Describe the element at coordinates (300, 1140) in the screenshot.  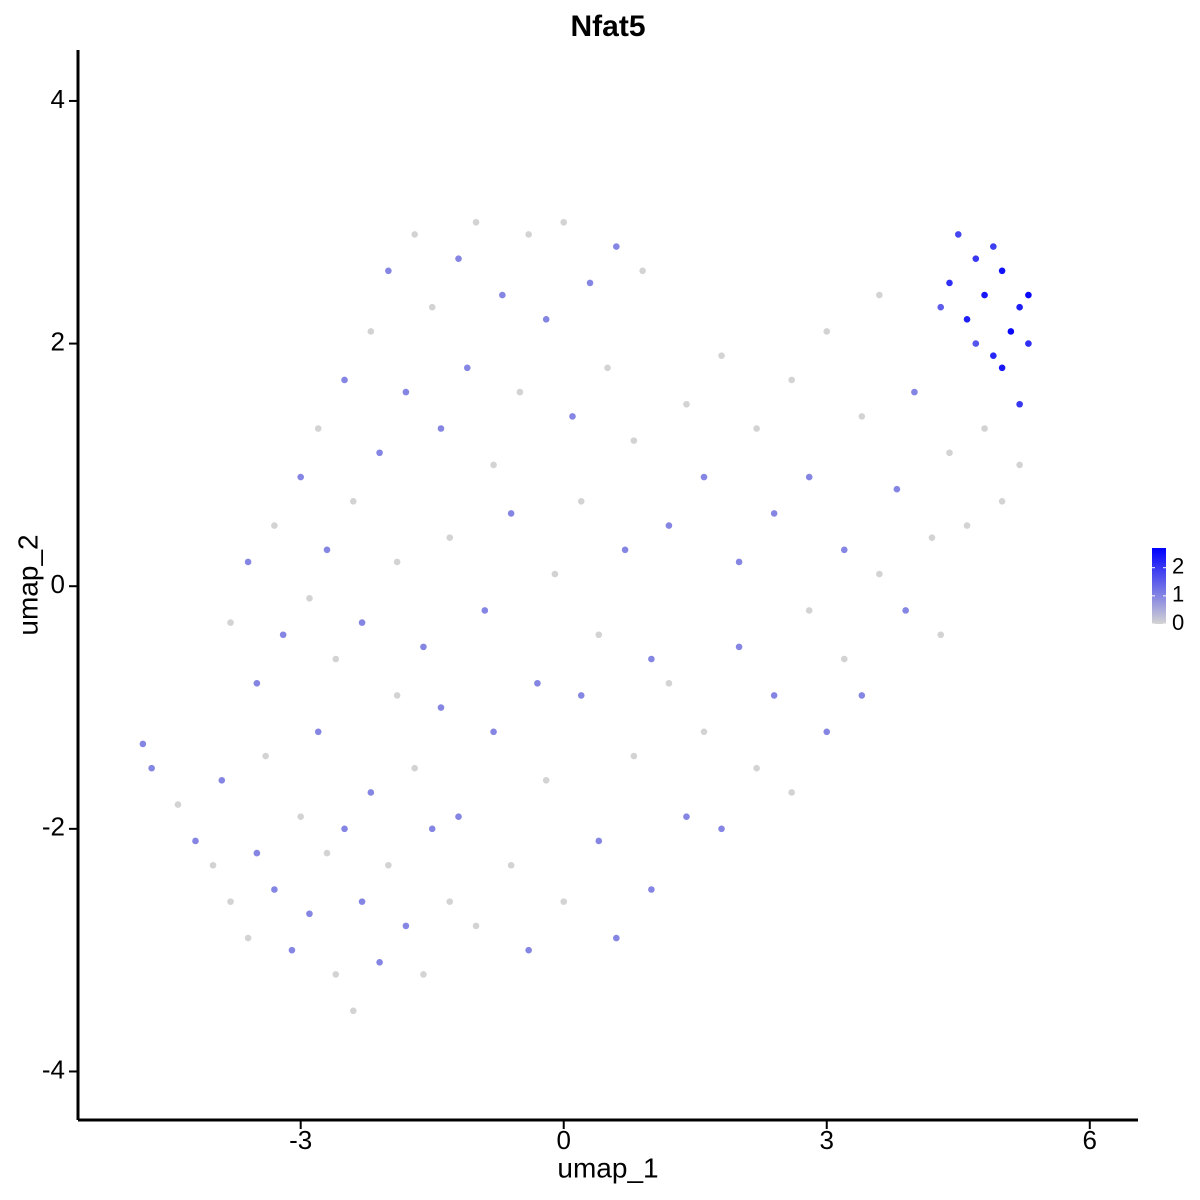
I see `x-tick-label: -3` at that location.